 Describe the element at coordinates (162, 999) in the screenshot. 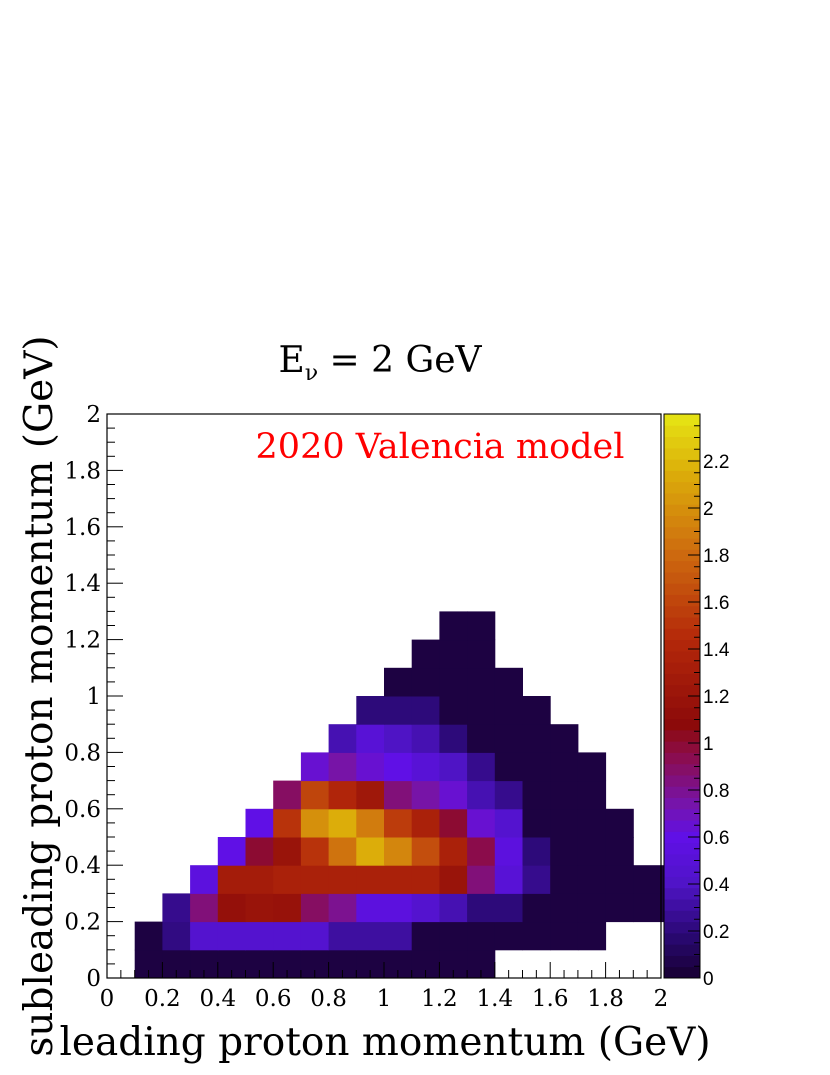

I see `x-tick-label: 0.2` at that location.